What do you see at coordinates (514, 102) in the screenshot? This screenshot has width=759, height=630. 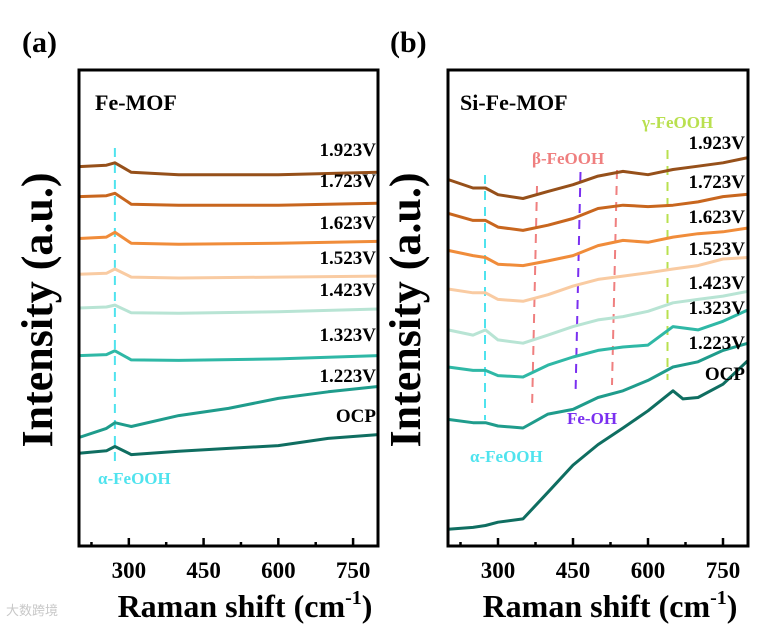 I see `panel-title: Si-Fe-MOF` at bounding box center [514, 102].